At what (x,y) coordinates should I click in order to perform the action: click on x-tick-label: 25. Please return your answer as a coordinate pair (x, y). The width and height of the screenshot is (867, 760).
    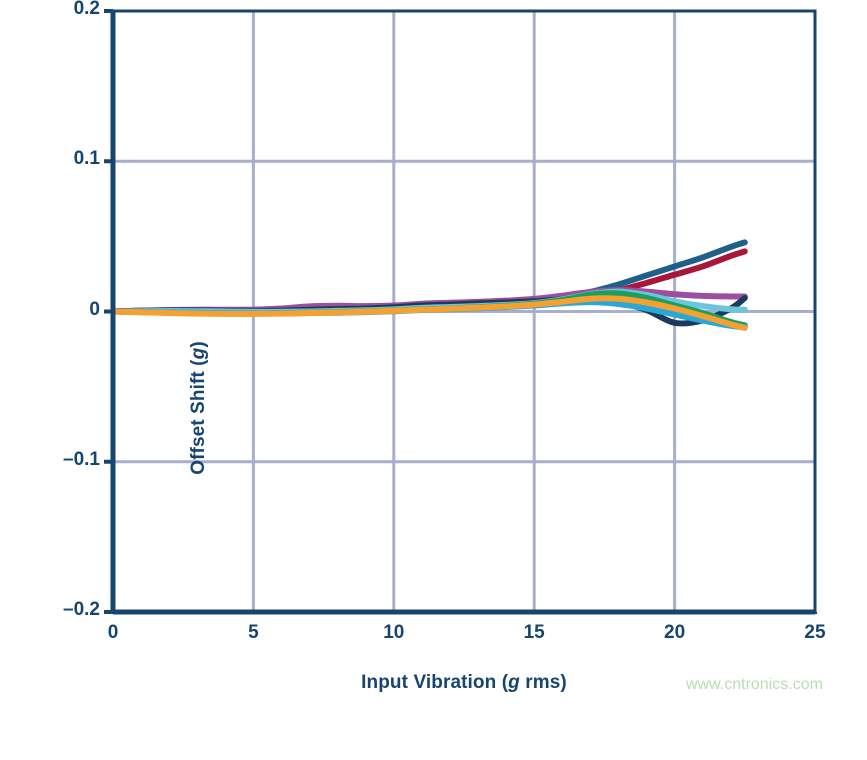
    Looking at the image, I should click on (815, 632).